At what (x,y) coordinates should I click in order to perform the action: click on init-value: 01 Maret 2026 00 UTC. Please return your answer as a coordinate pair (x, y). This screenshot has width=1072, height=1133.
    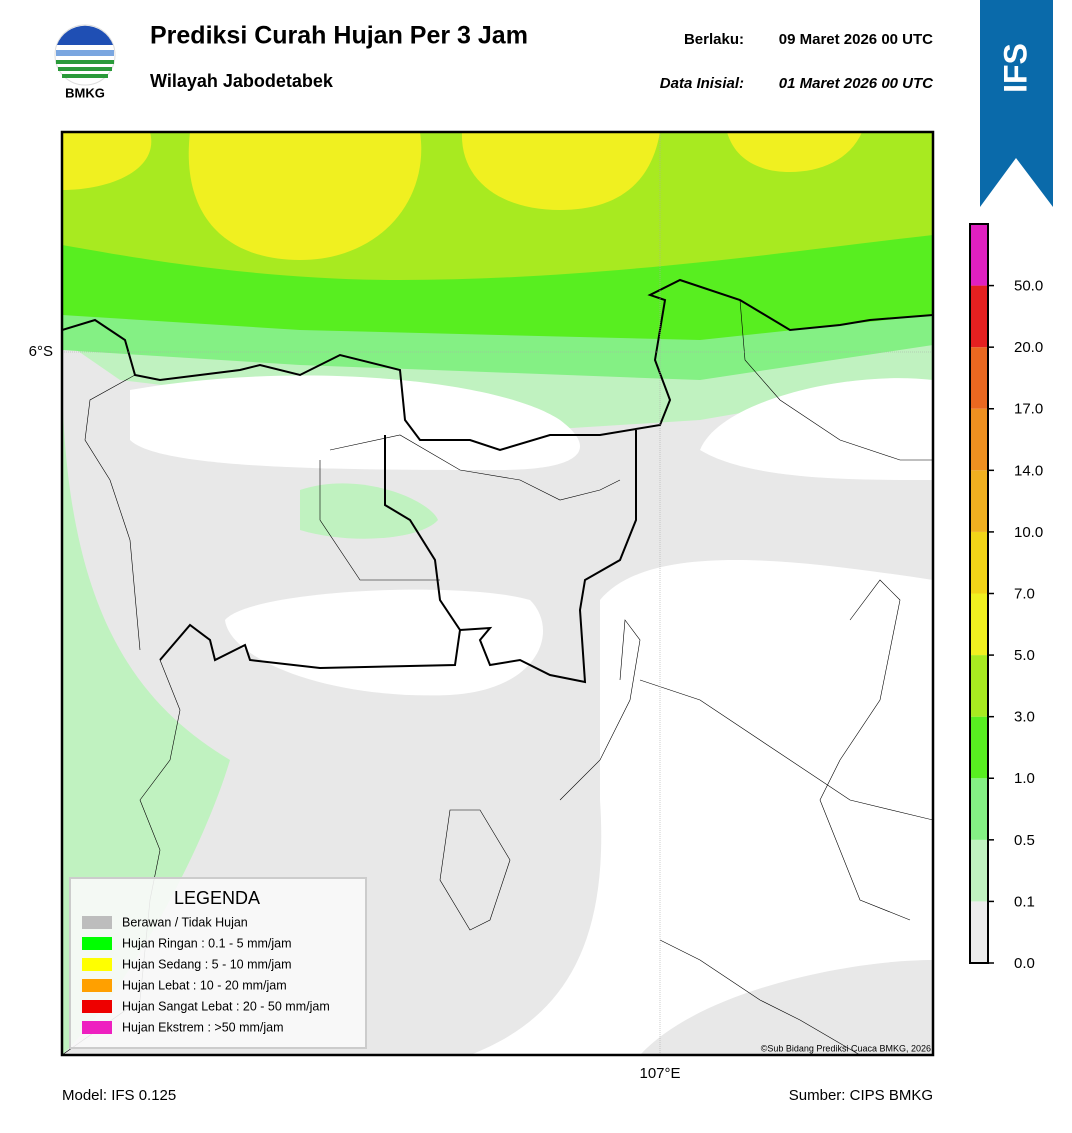
    Looking at the image, I should click on (856, 83).